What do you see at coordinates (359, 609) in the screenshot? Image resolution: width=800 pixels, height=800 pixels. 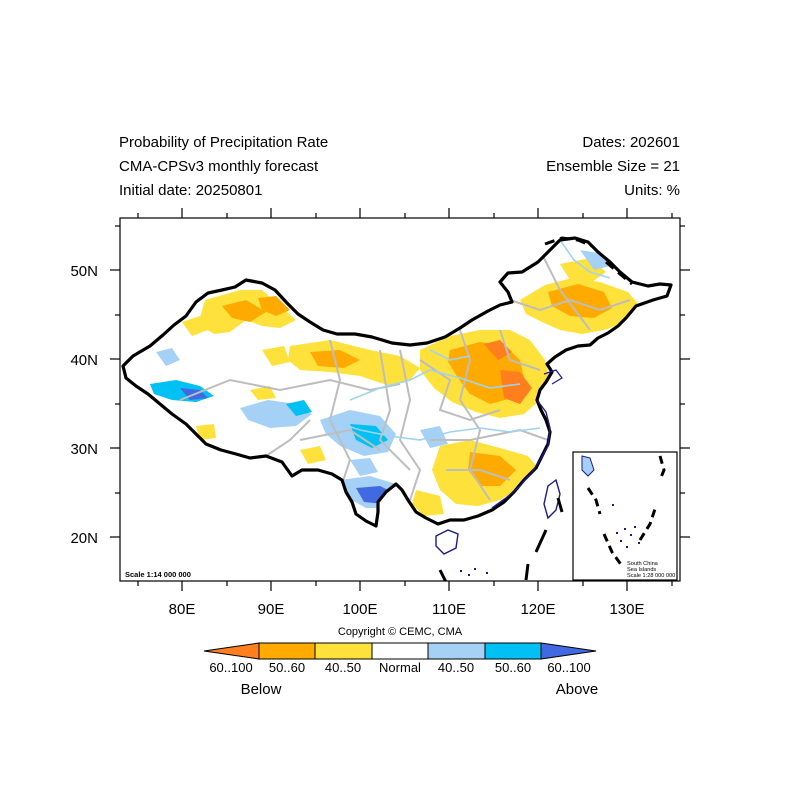 I see `lon-label-100e: 100E` at bounding box center [359, 609].